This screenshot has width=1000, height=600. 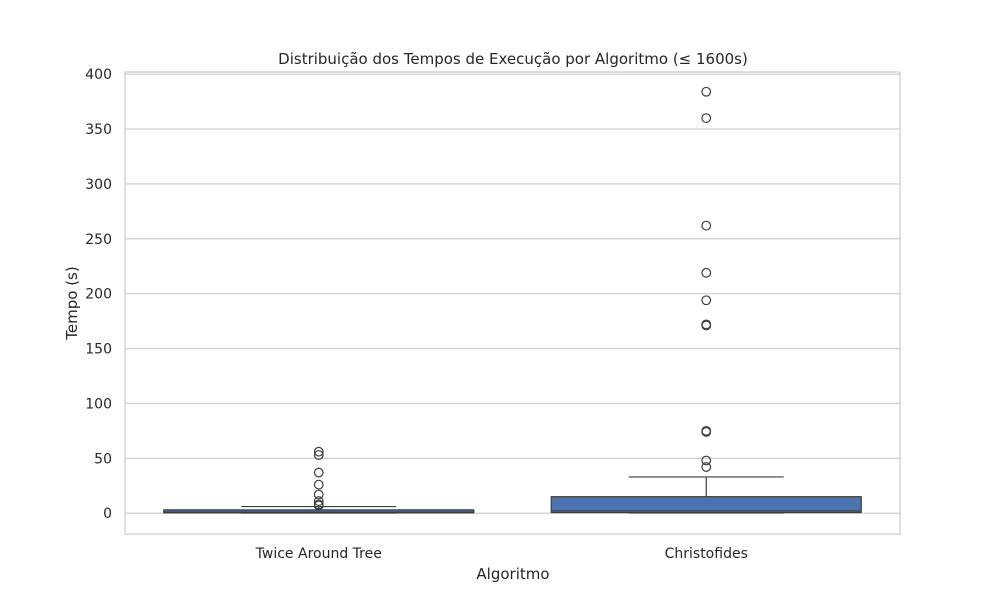 What do you see at coordinates (512, 574) in the screenshot?
I see `x-axis-label: Algoritmo` at bounding box center [512, 574].